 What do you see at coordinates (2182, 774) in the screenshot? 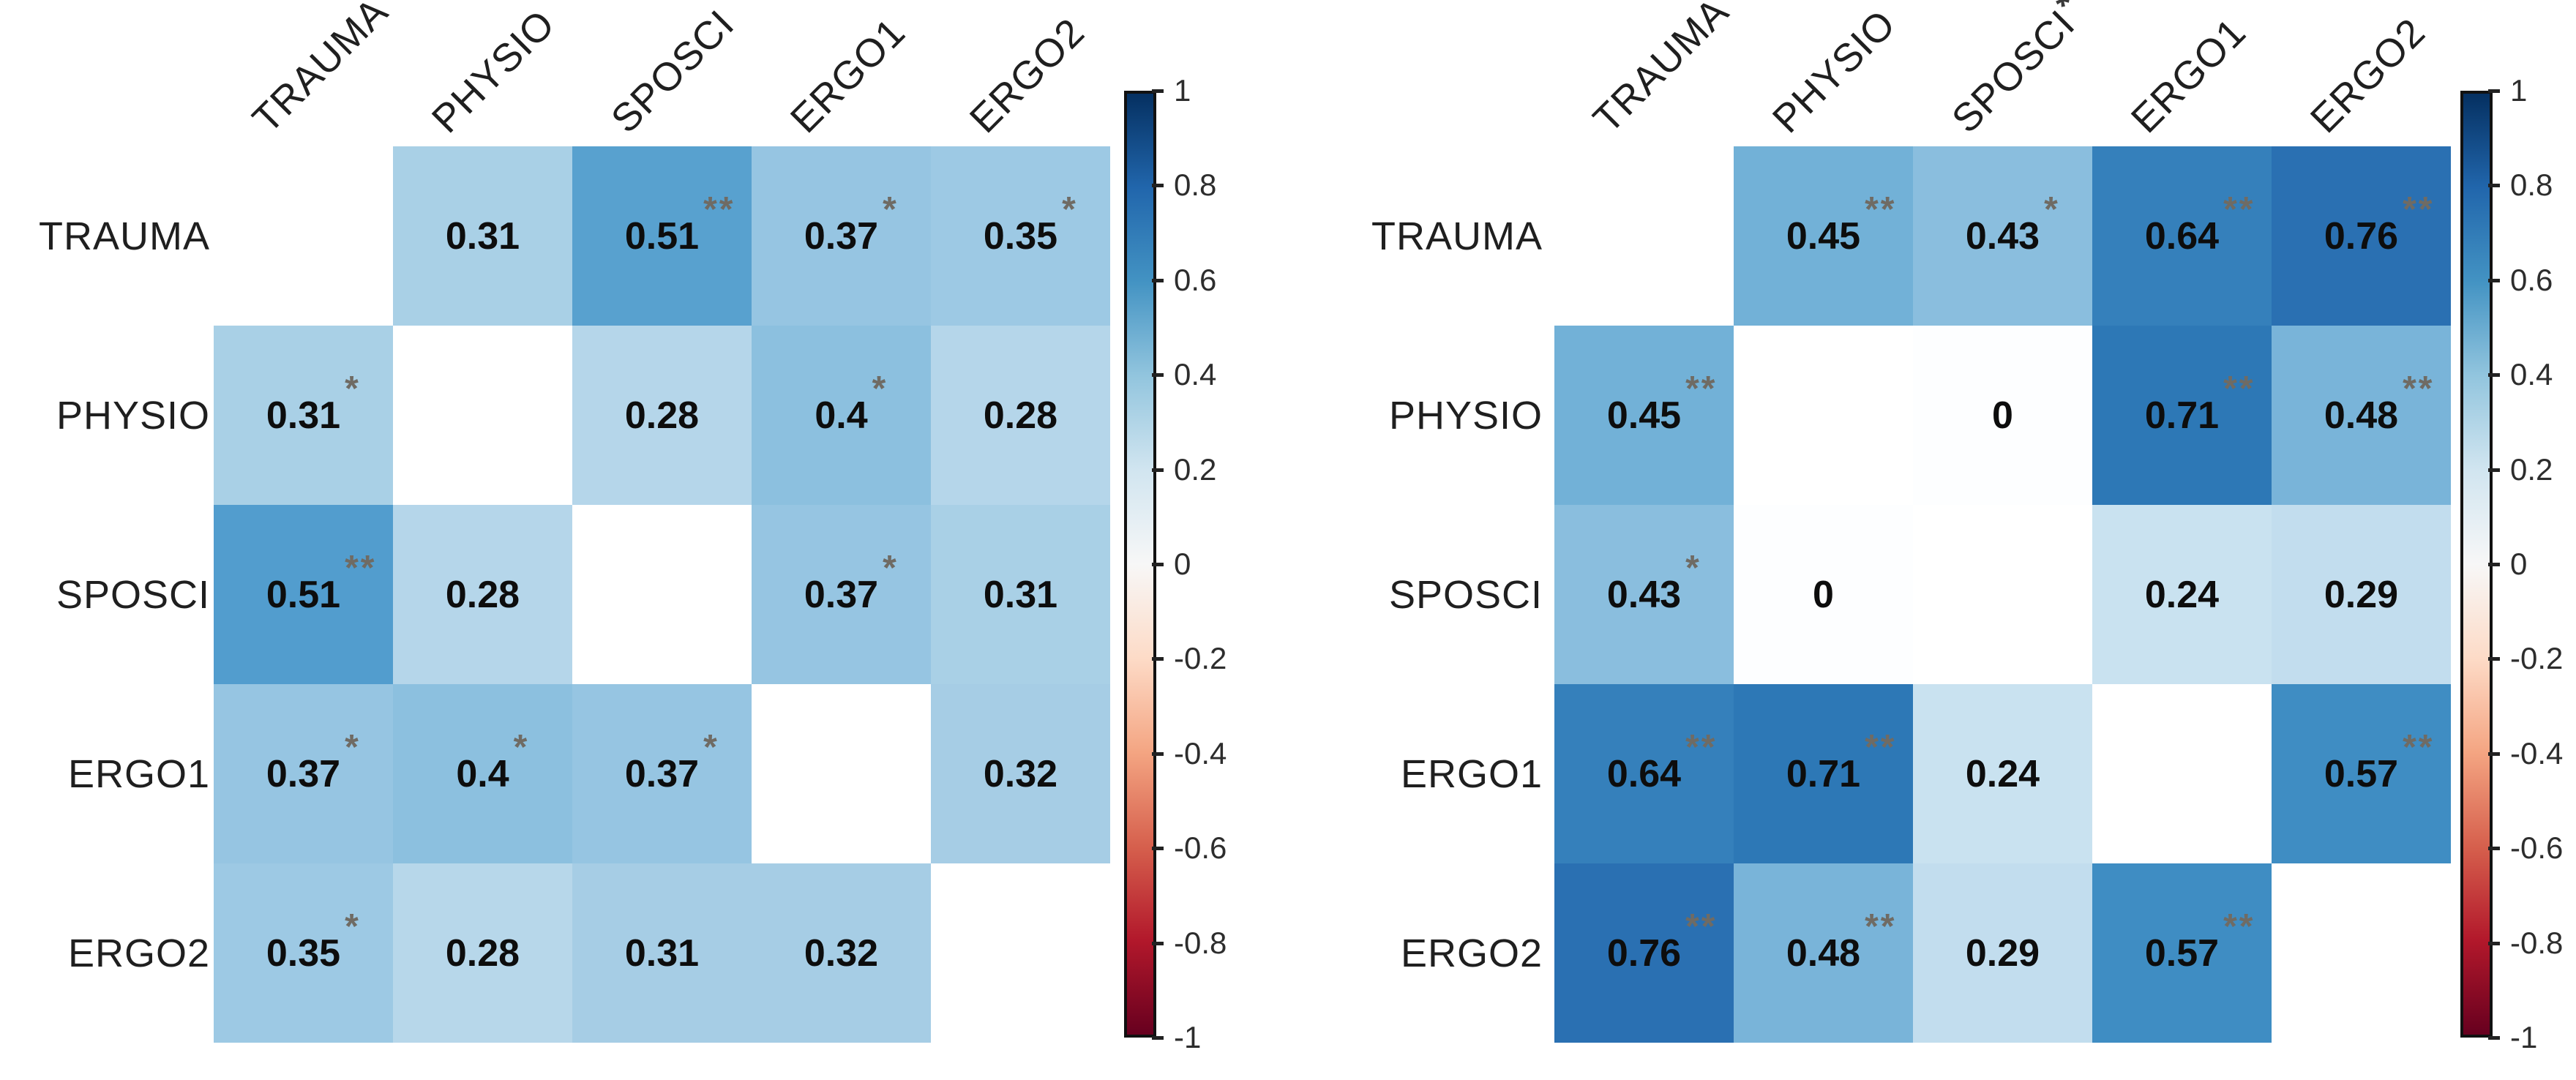
I see `matrix-cell-ergo1-ergo1` at bounding box center [2182, 774].